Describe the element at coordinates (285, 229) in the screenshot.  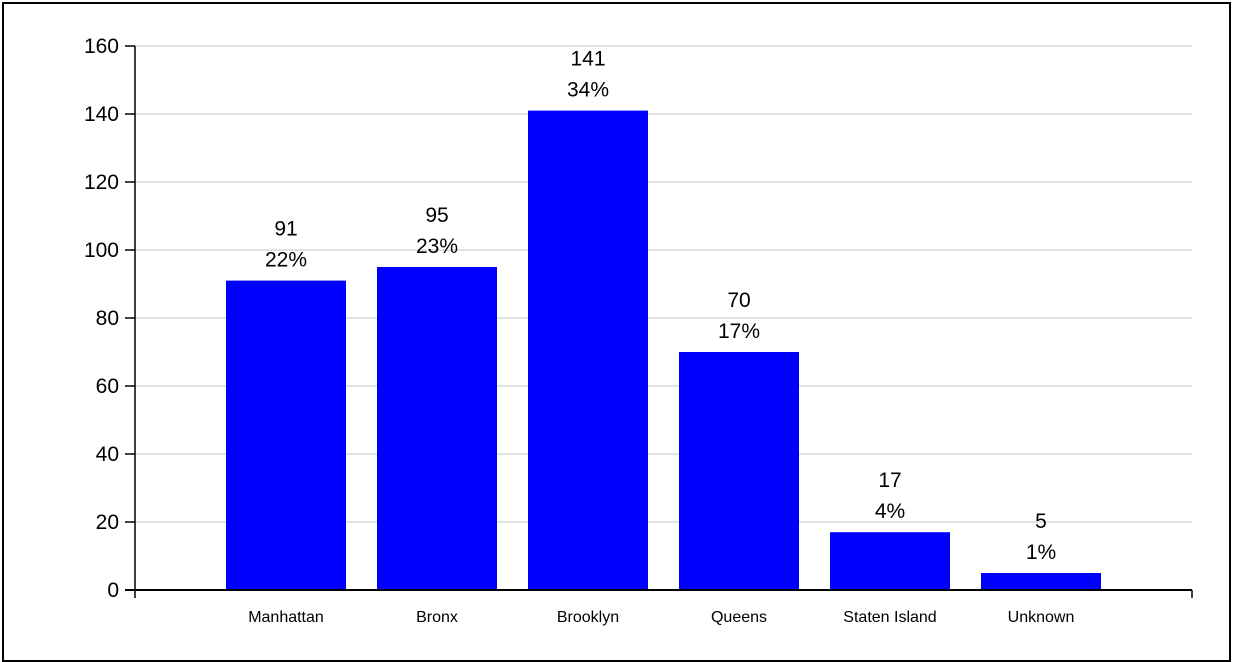
I see `bar-value-label: 91` at that location.